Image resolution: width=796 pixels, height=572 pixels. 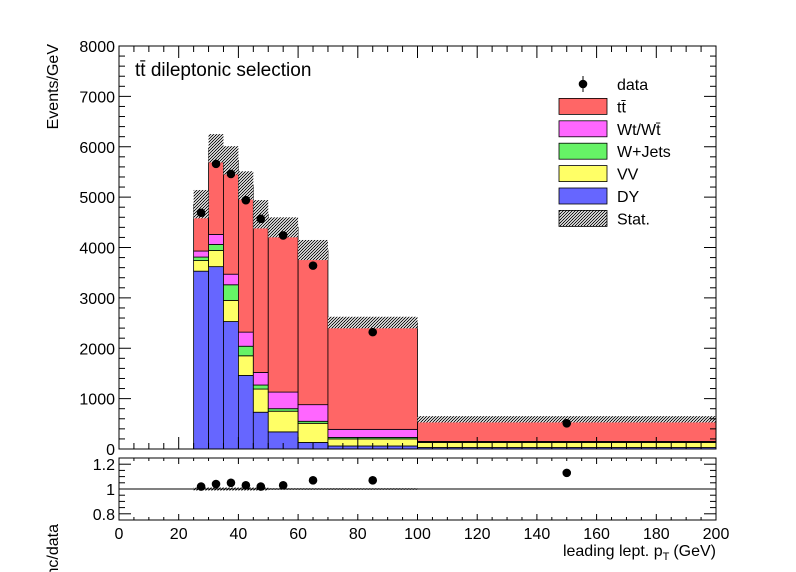 What do you see at coordinates (537, 534) in the screenshot?
I see `x-tick-label: 140` at bounding box center [537, 534].